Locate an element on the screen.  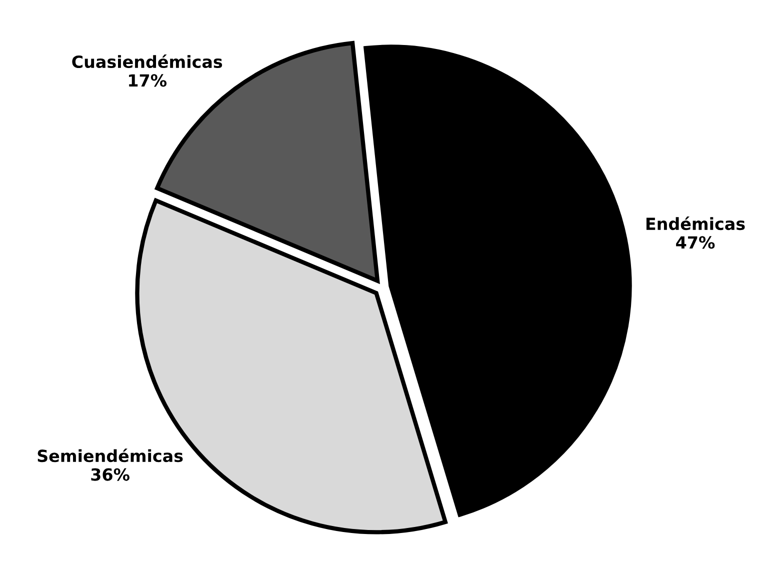
data-label: 47% is located at coordinates (695, 242).